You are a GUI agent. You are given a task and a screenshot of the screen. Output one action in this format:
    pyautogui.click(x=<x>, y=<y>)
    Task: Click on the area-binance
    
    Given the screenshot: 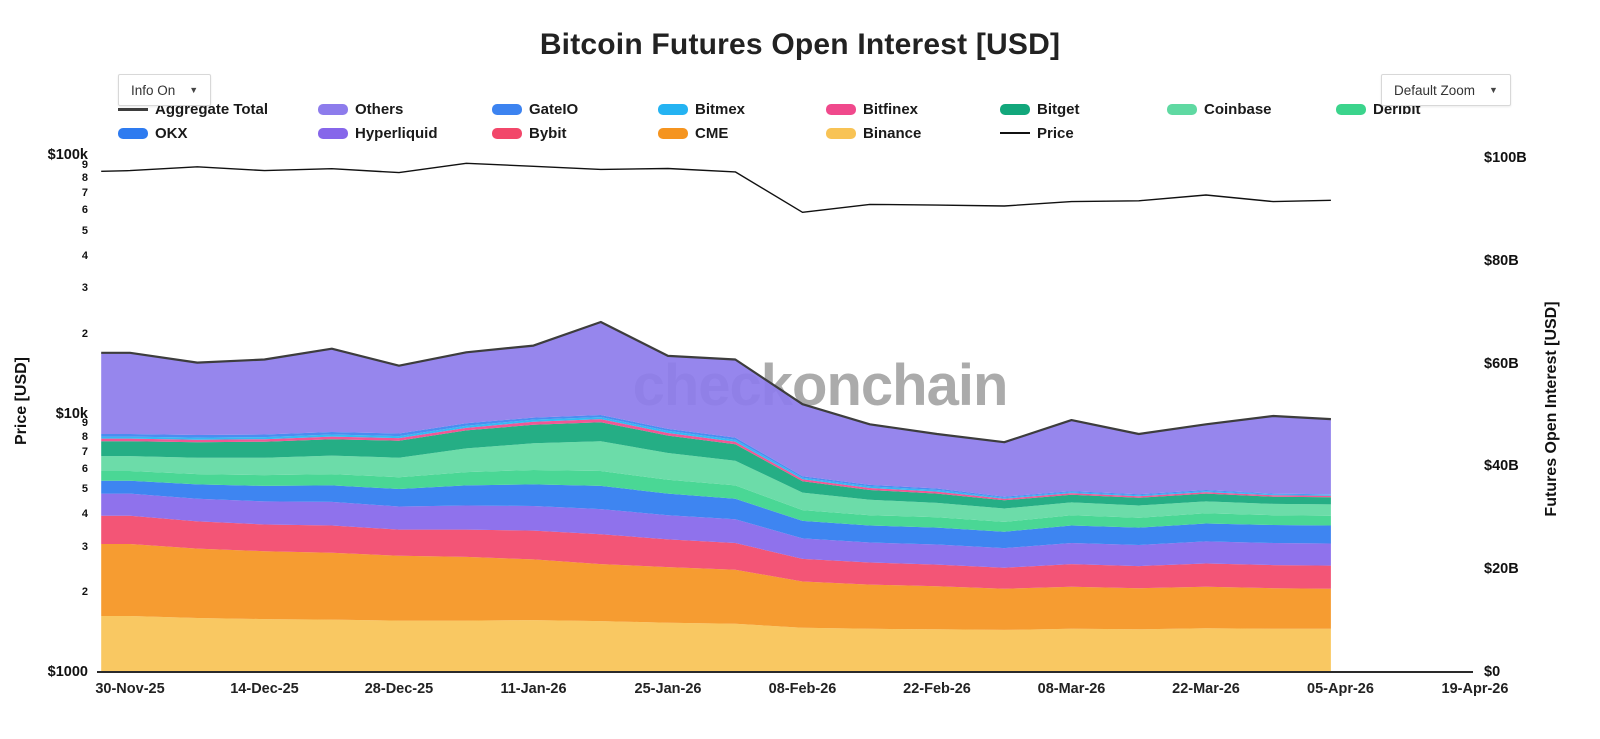 What is the action you would take?
    pyautogui.click(x=716, y=644)
    